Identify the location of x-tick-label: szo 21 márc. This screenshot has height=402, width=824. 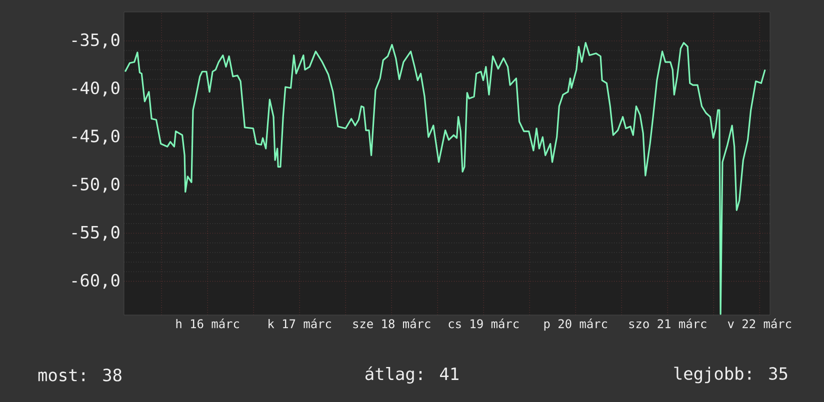
(667, 323).